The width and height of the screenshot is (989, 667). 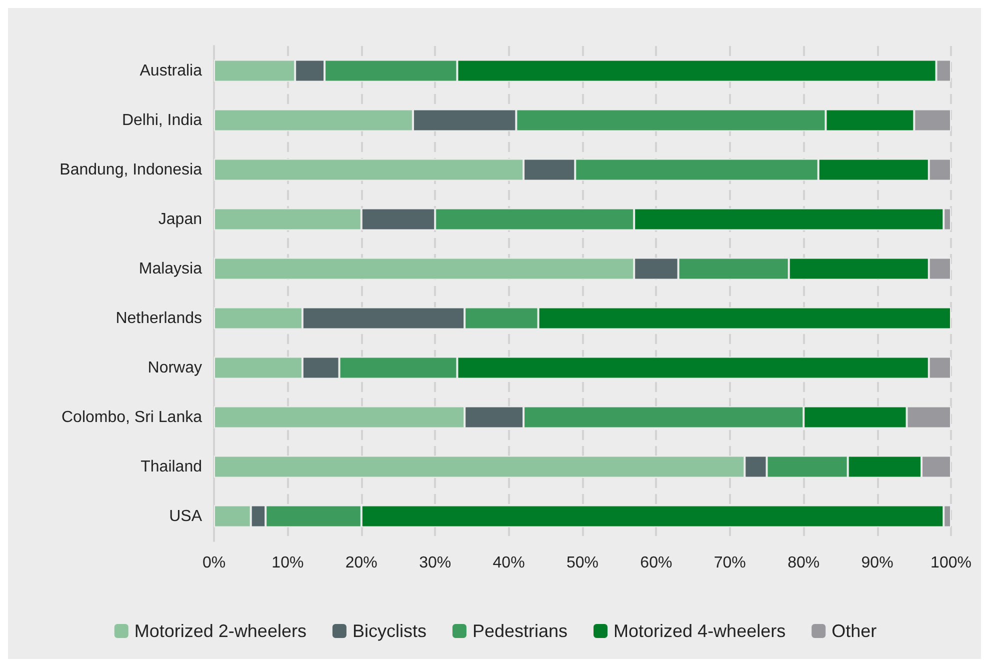 What do you see at coordinates (877, 563) in the screenshot?
I see `x-tick-label: 90%` at bounding box center [877, 563].